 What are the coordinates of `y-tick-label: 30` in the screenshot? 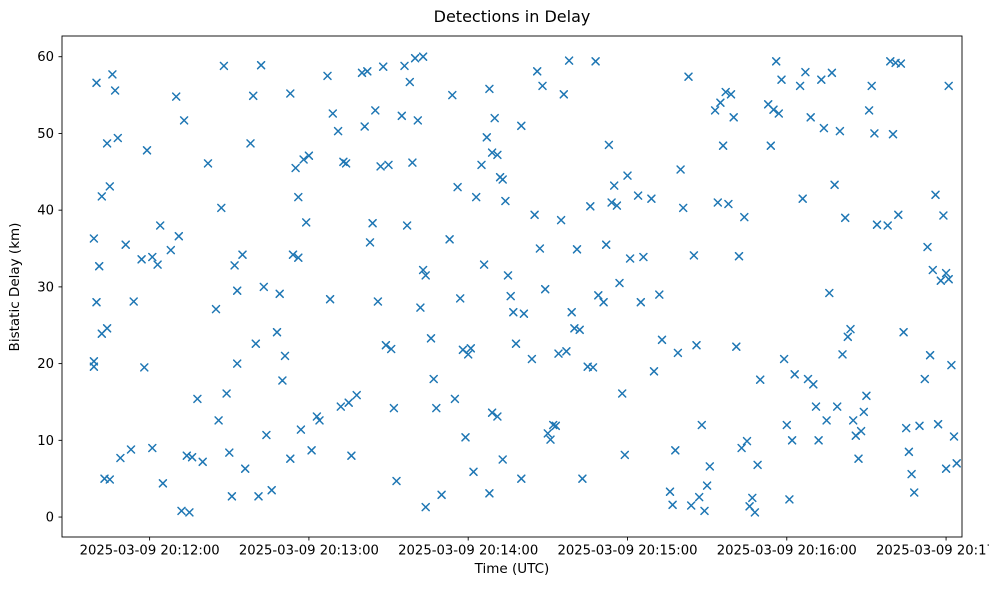 It's located at (45, 287).